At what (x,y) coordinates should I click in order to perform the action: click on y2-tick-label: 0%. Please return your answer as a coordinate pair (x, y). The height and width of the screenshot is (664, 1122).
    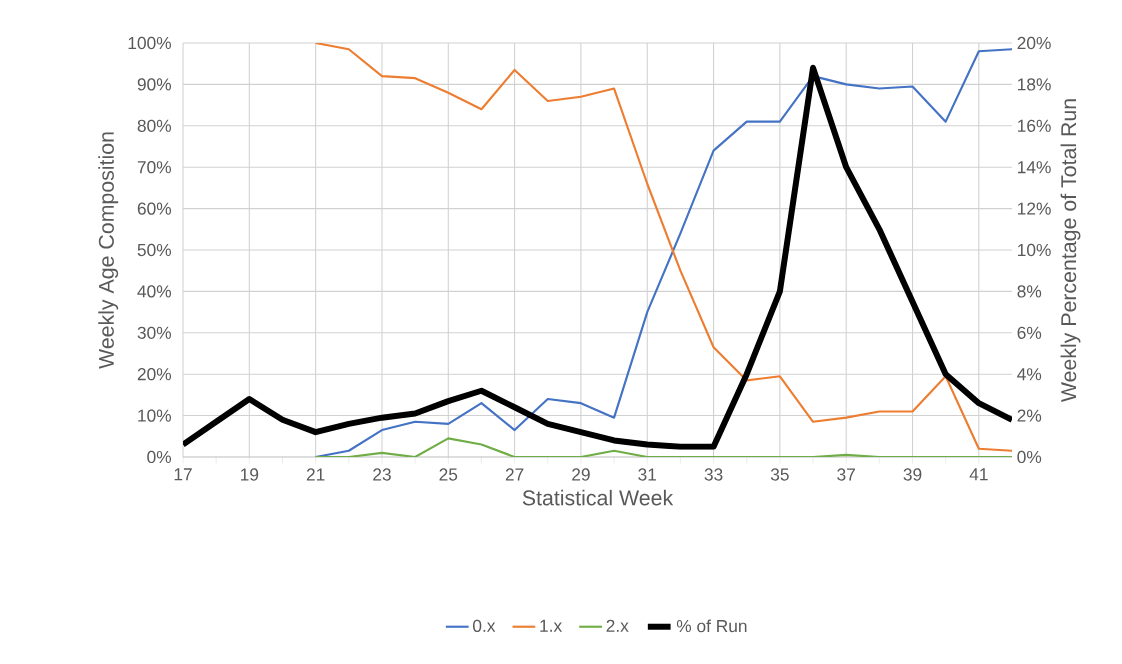
    Looking at the image, I should click on (1029, 457).